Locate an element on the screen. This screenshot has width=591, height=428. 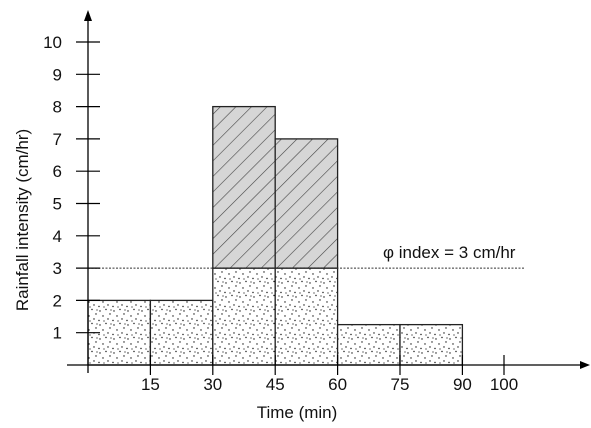
y-tick-label-3: 3 is located at coordinates (57, 268).